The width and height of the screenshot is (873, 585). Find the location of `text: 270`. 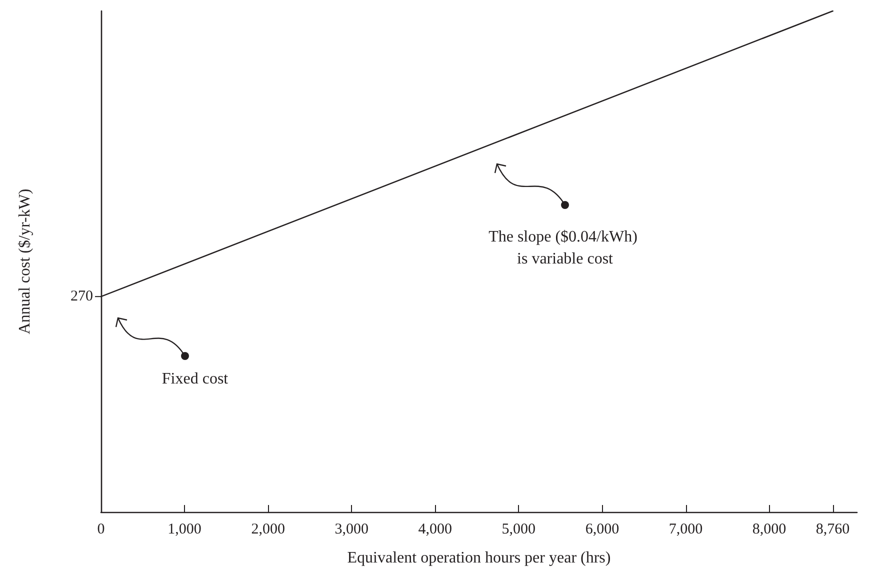

text: 270 is located at coordinates (81, 296).